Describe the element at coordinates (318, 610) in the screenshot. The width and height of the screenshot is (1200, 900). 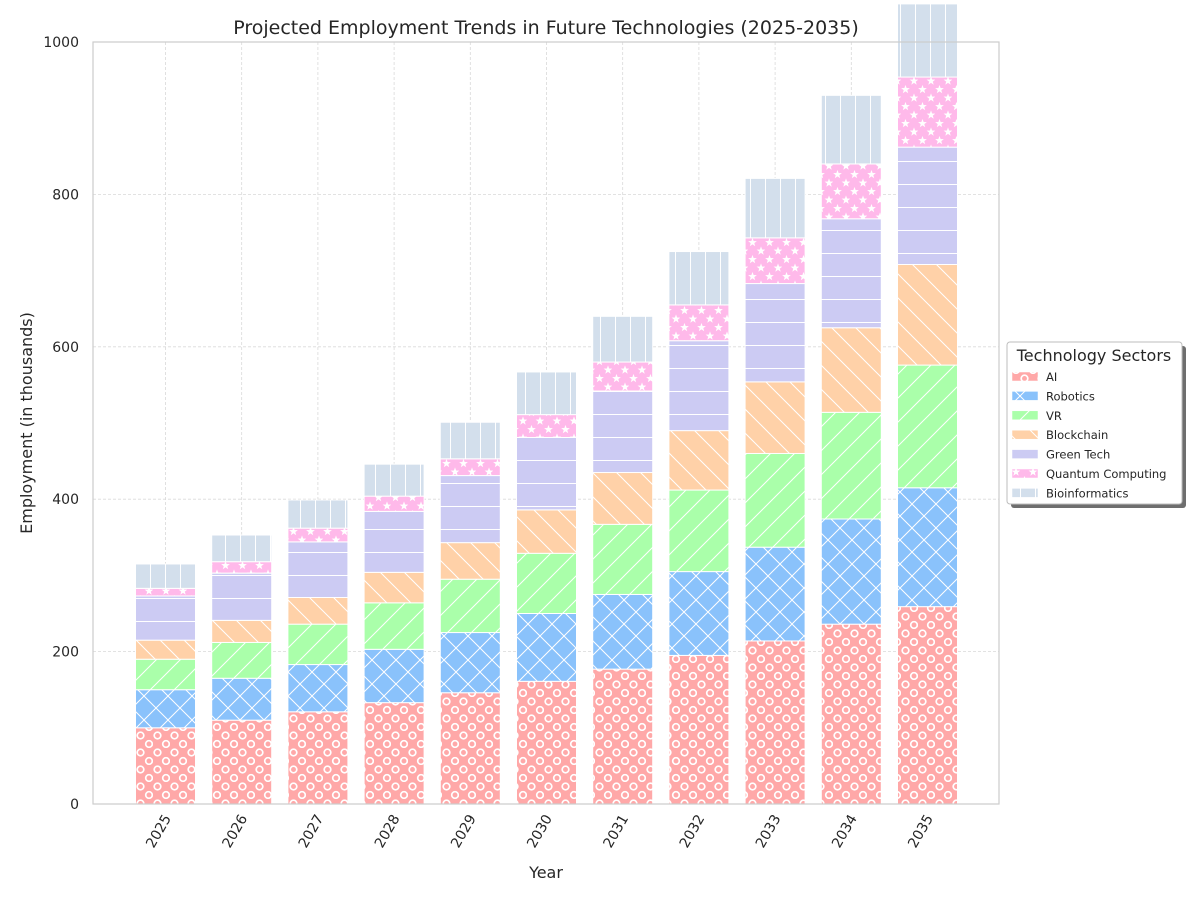
I see `bar-blockchain-2027` at that location.